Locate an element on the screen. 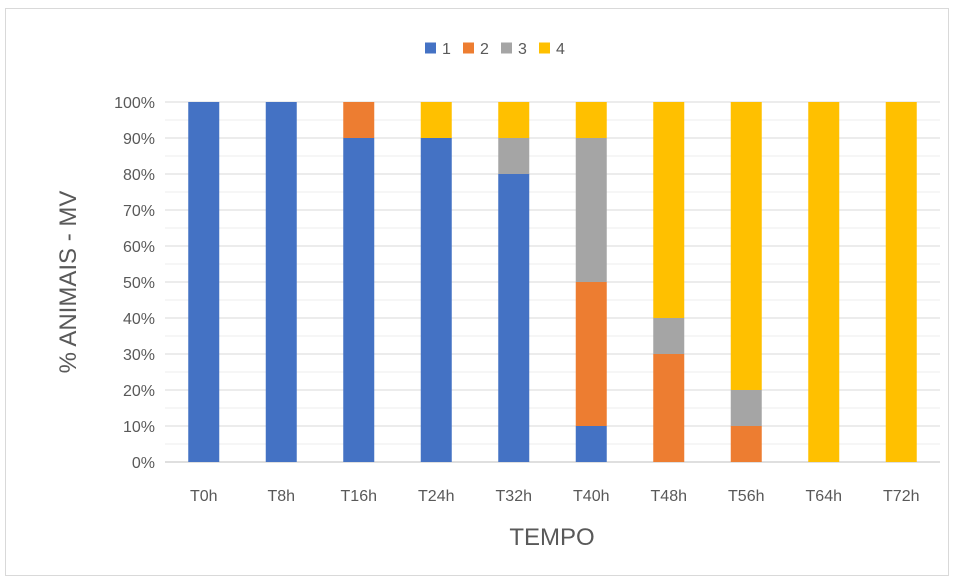 The height and width of the screenshot is (580, 954). y-tick-label: 100% is located at coordinates (134, 103).